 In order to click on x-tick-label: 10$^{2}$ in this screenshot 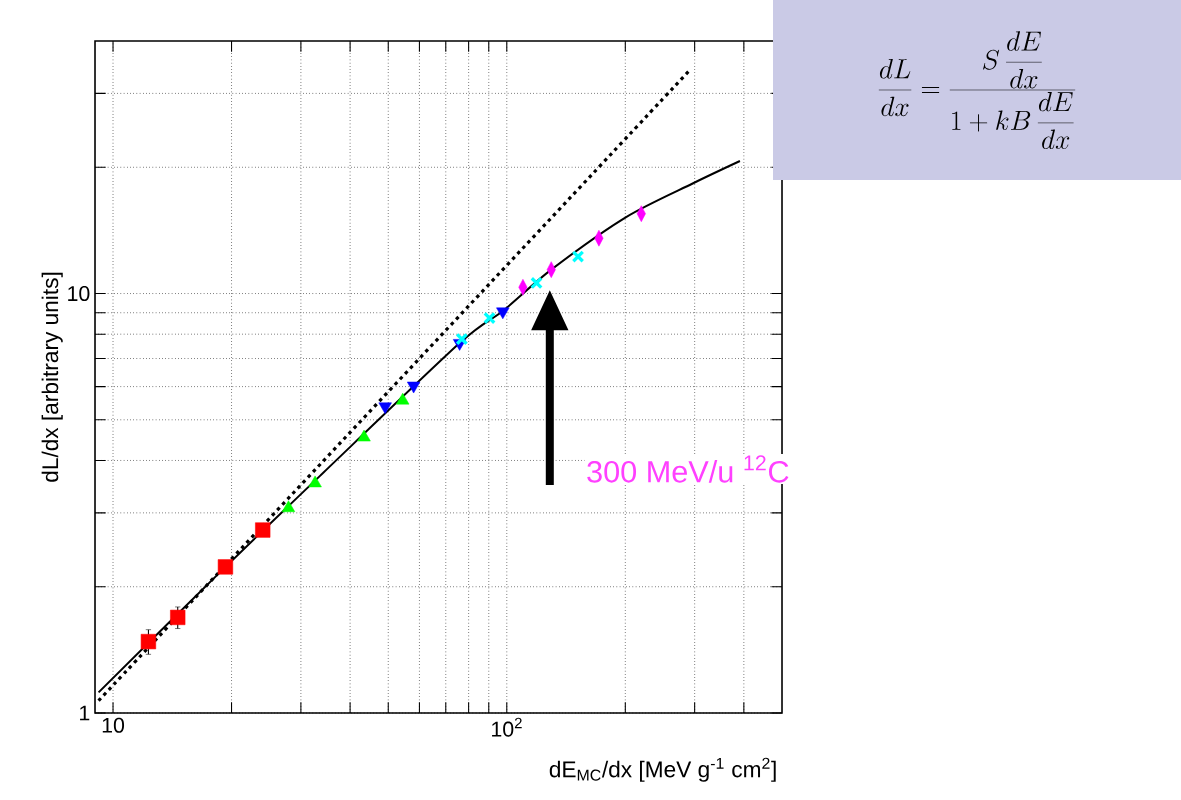, I will do `click(507, 727)`.